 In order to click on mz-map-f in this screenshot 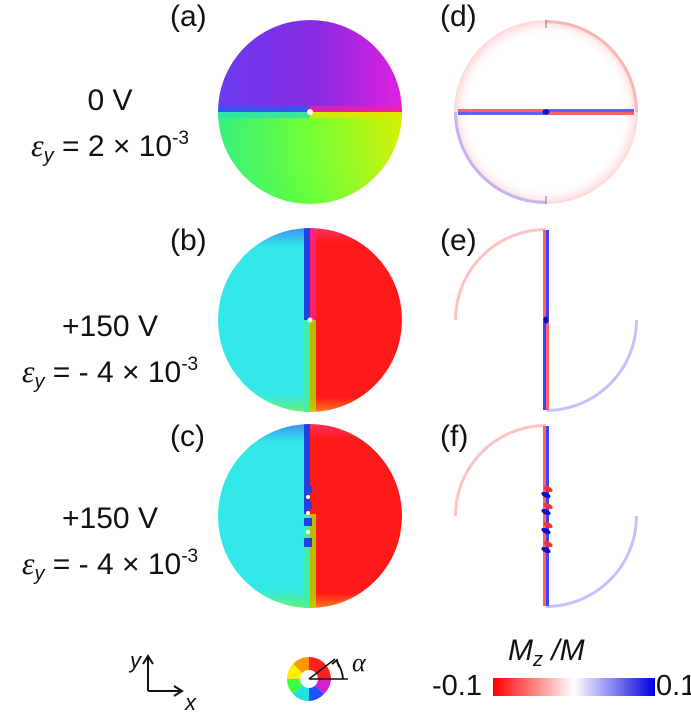, I will do `click(546, 516)`.